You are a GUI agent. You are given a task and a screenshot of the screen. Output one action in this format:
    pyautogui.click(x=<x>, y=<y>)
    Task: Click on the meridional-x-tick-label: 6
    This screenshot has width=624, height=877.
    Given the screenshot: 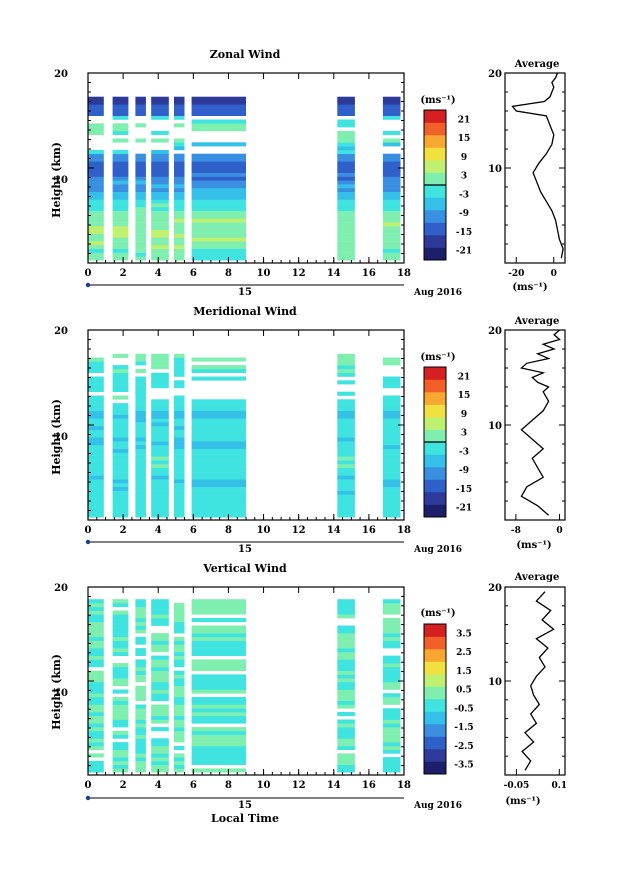 What is the action you would take?
    pyautogui.click(x=193, y=530)
    